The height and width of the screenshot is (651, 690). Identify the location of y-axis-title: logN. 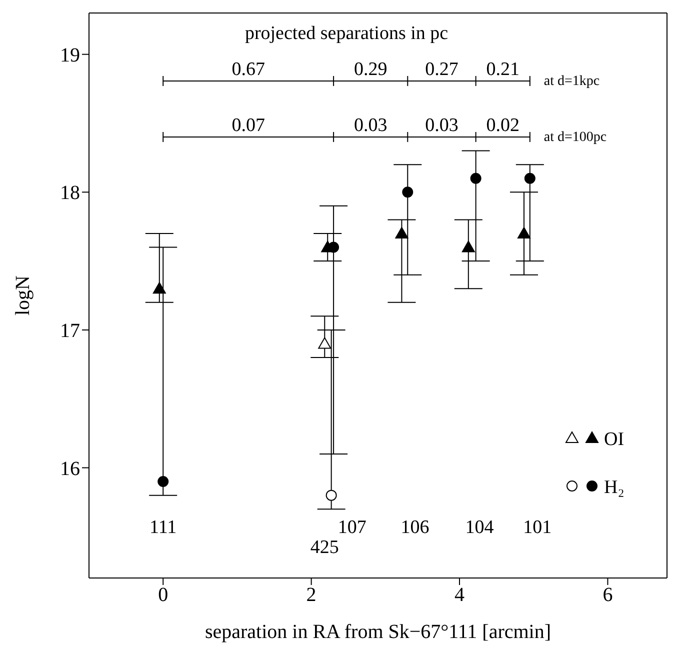
(23, 296).